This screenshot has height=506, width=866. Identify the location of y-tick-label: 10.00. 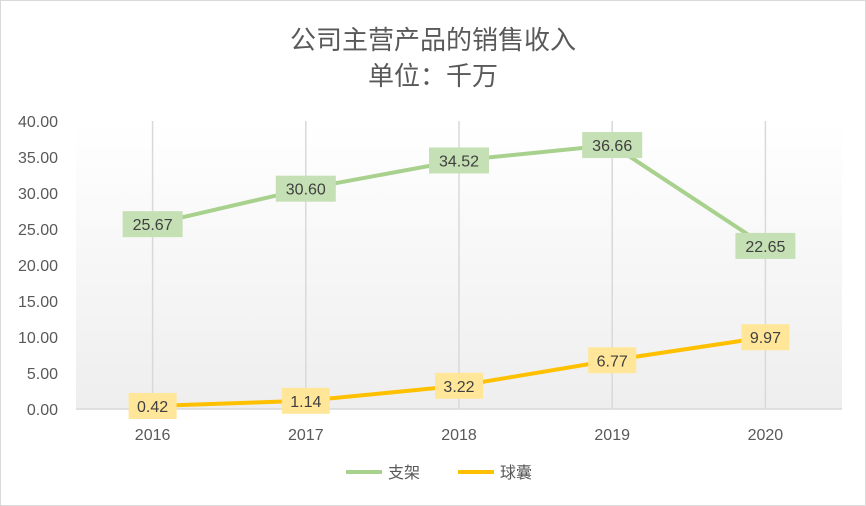
(38, 338).